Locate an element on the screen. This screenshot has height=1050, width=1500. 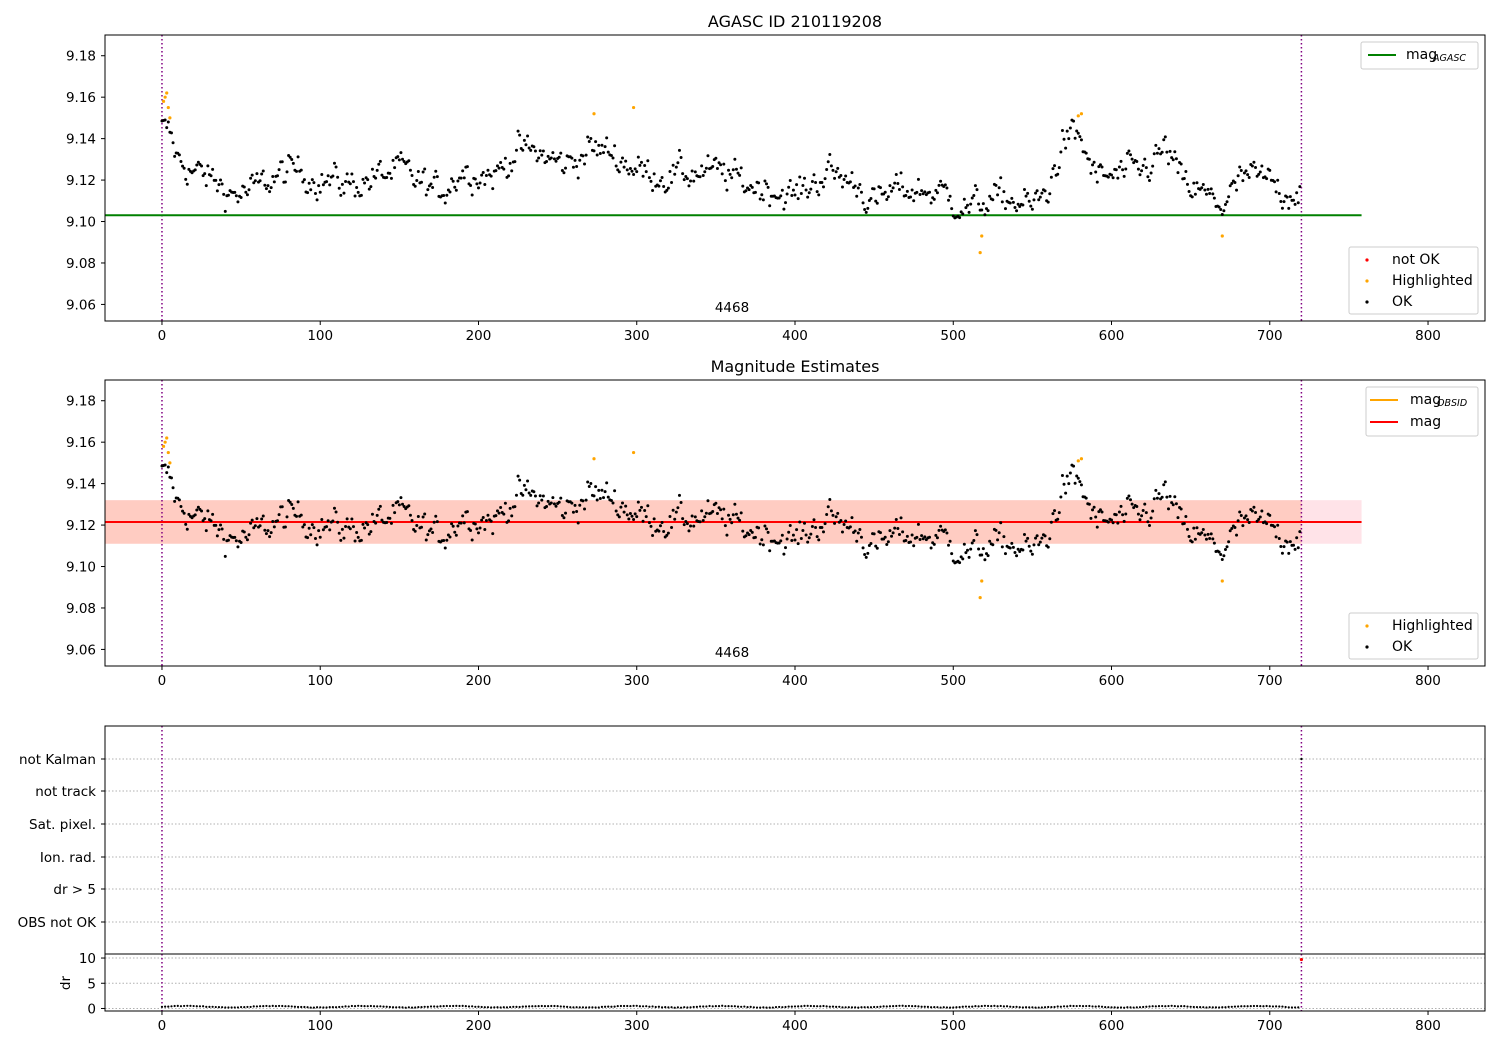
y-tick-label: 9.08 is located at coordinates (81, 264).